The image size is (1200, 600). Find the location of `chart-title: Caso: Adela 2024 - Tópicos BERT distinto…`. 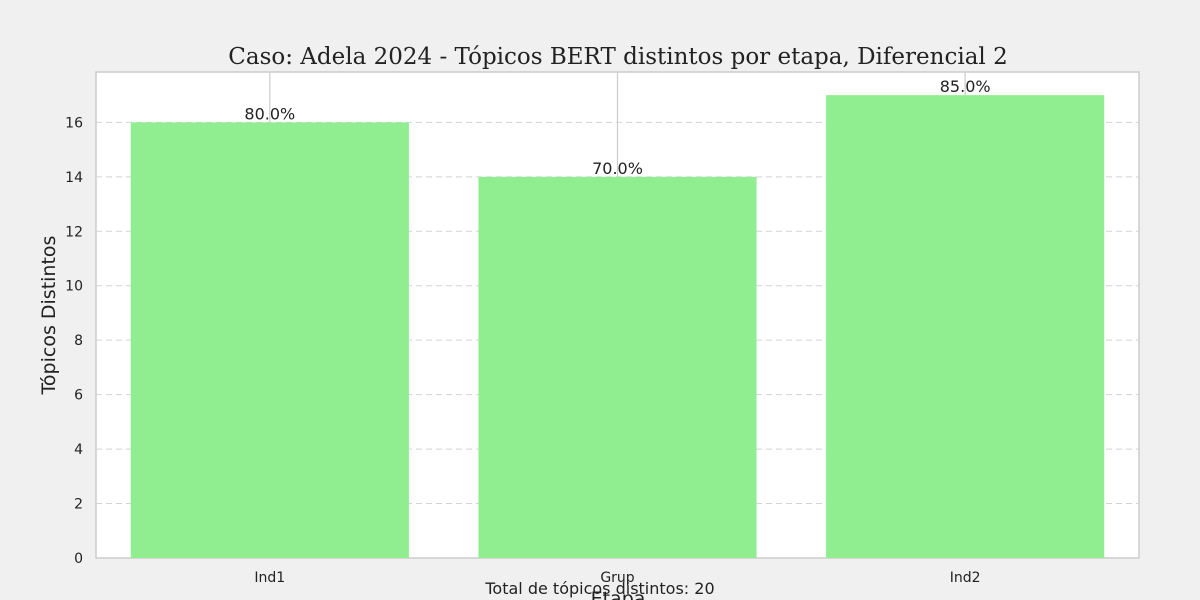

chart-title: Caso: Adela 2024 - Tópicos BERT distinto… is located at coordinates (617, 57).